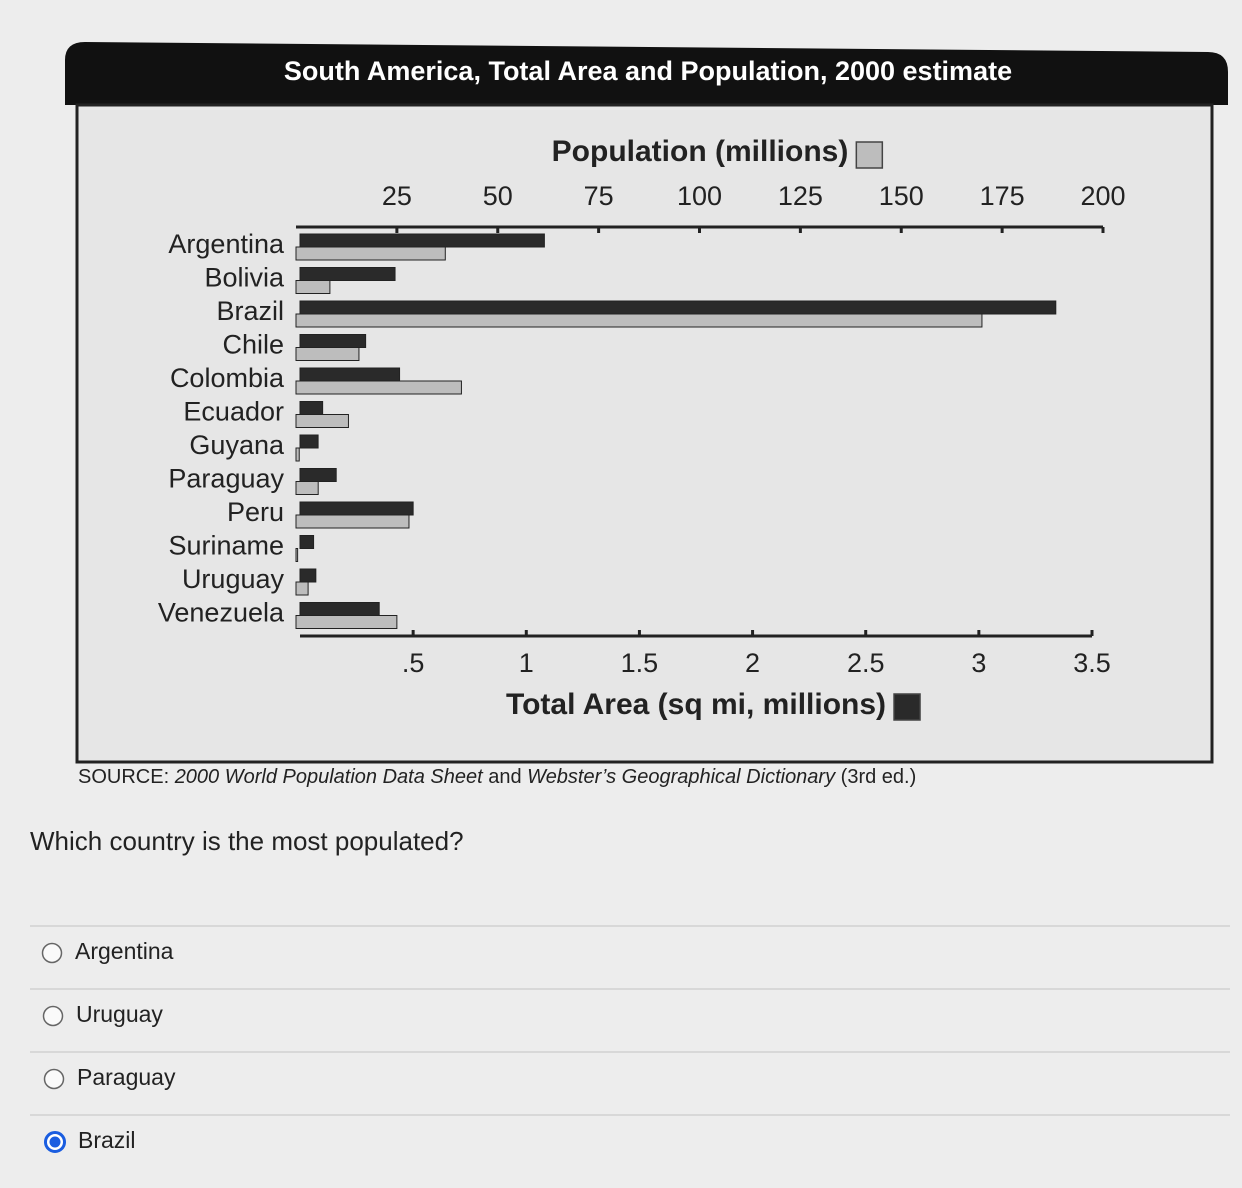 The width and height of the screenshot is (1242, 1188). I want to click on option-label: Argentina, so click(124, 951).